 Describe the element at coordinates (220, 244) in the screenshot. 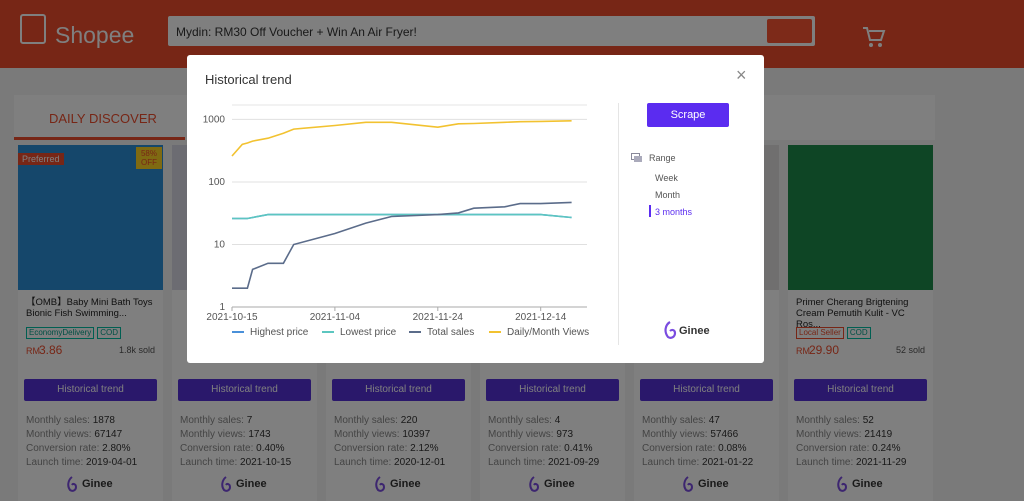

I see `y-tick-label: 10` at that location.